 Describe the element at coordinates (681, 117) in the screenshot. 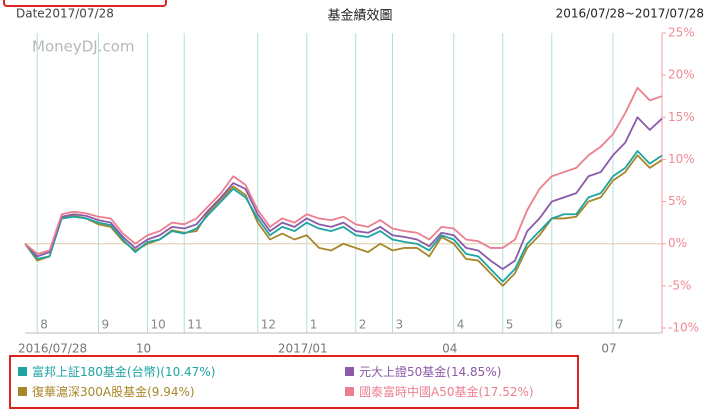

I see `y-tick-label: 15%` at that location.